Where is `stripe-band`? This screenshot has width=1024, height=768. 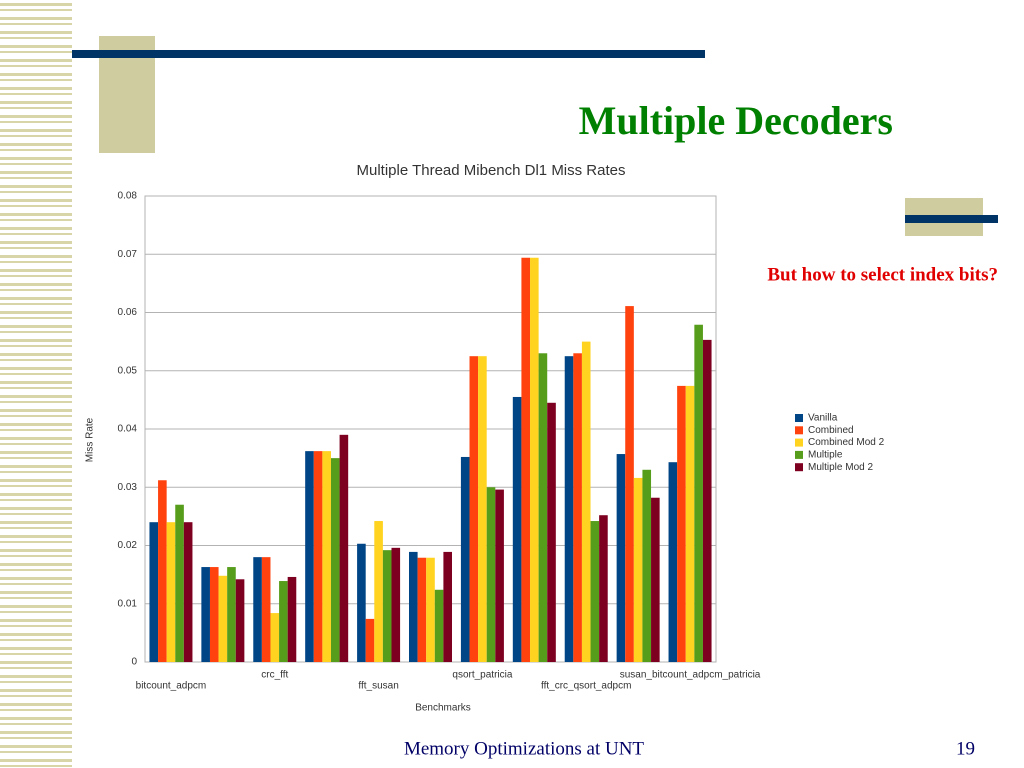 stripe-band is located at coordinates (36, 384).